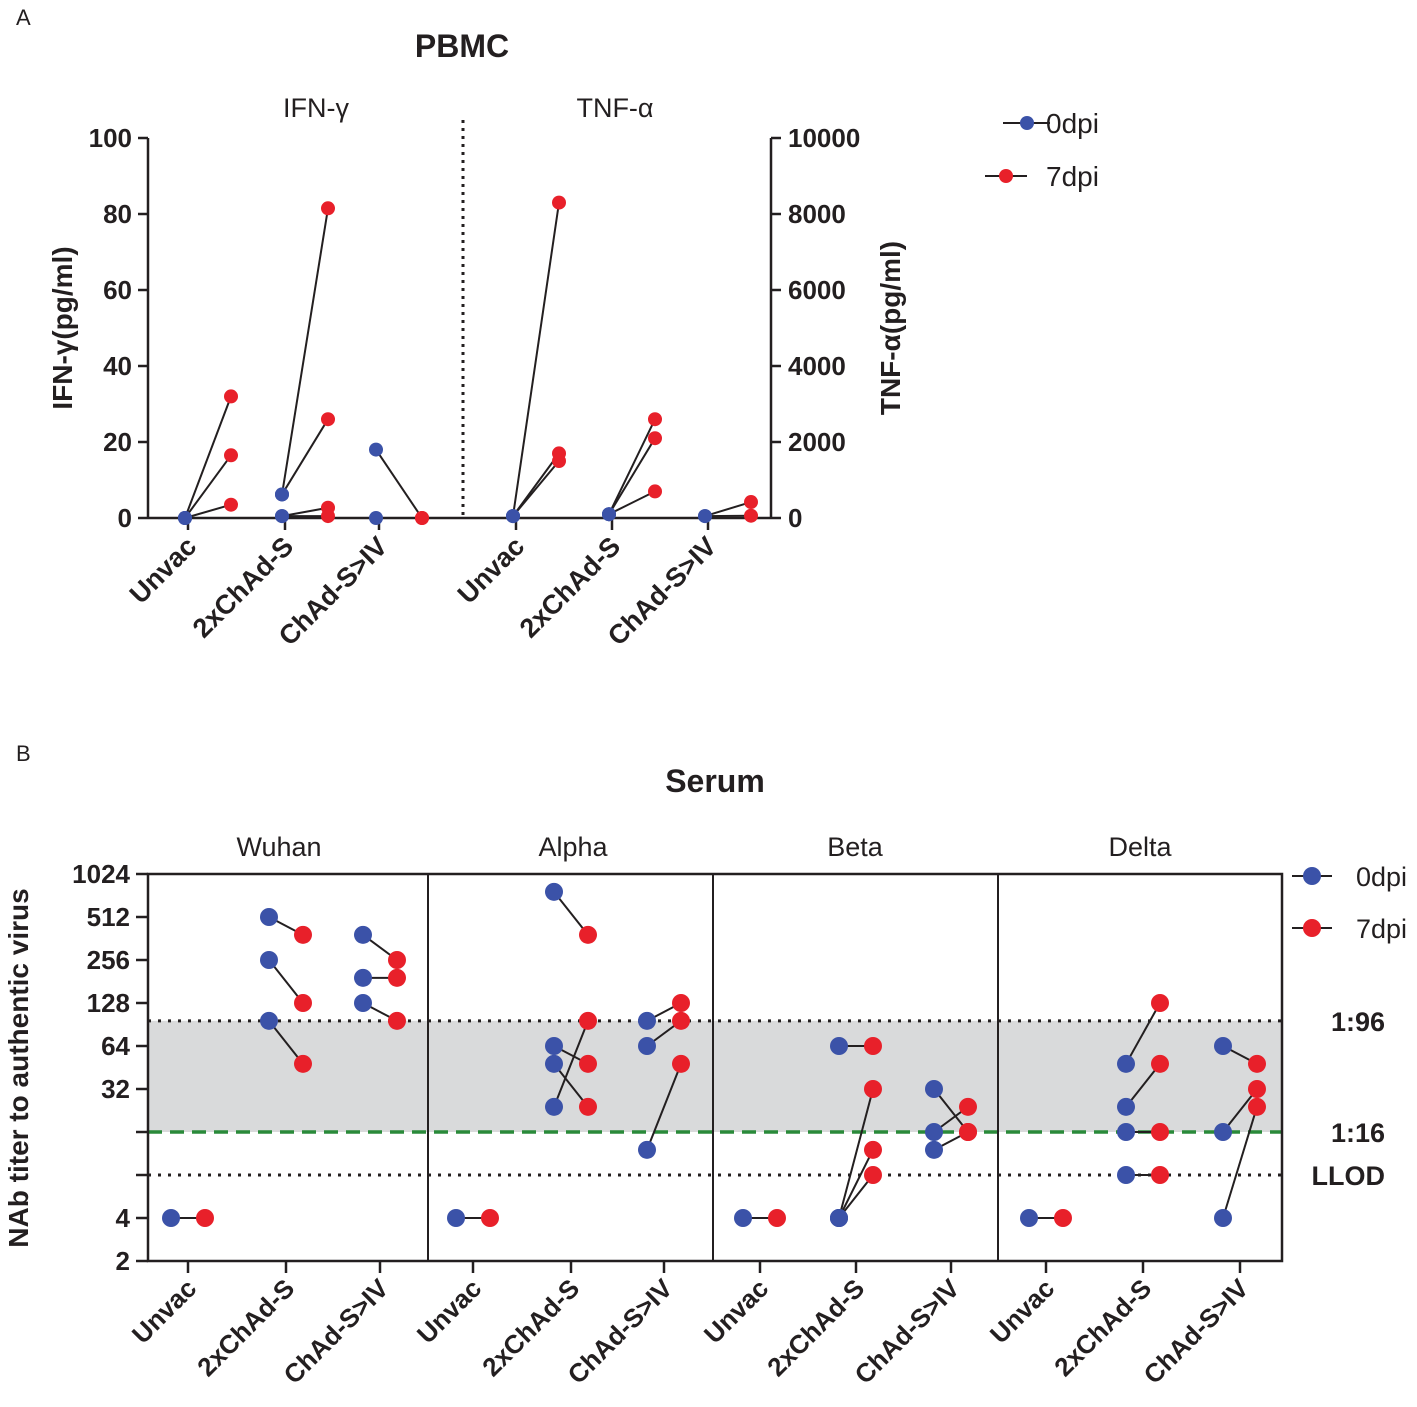 This screenshot has width=1417, height=1407. I want to click on pbmc-right-tick-label: 2000, so click(817, 442).